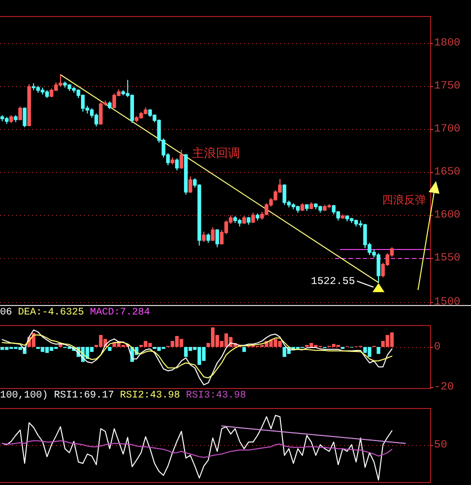 The height and width of the screenshot is (485, 471). Describe the element at coordinates (123, 396) in the screenshot. I see `legend: 100,100) RSI1:69.17 RSI2:43.98 RSI3:43.98` at that location.